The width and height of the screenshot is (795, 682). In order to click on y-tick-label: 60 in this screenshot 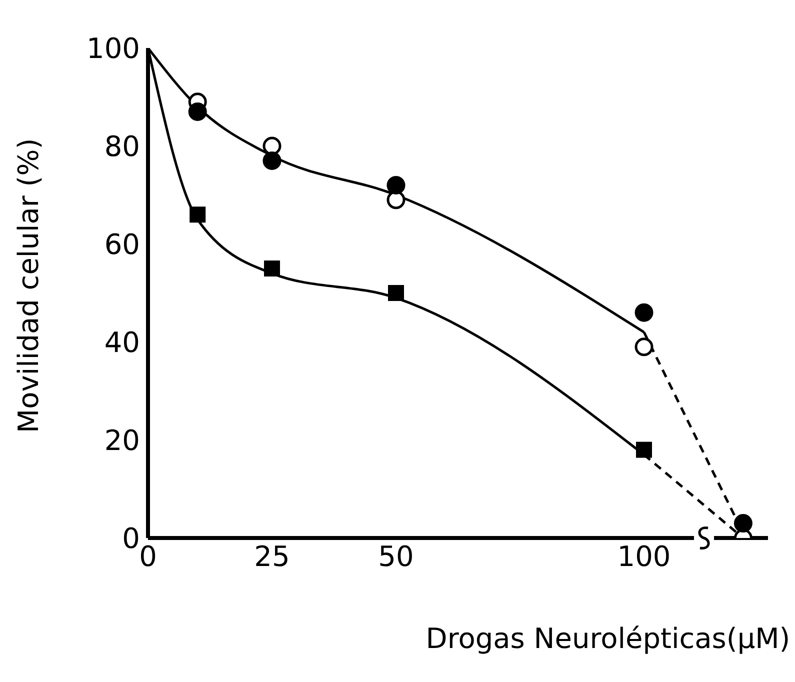, I will do `click(122, 244)`.